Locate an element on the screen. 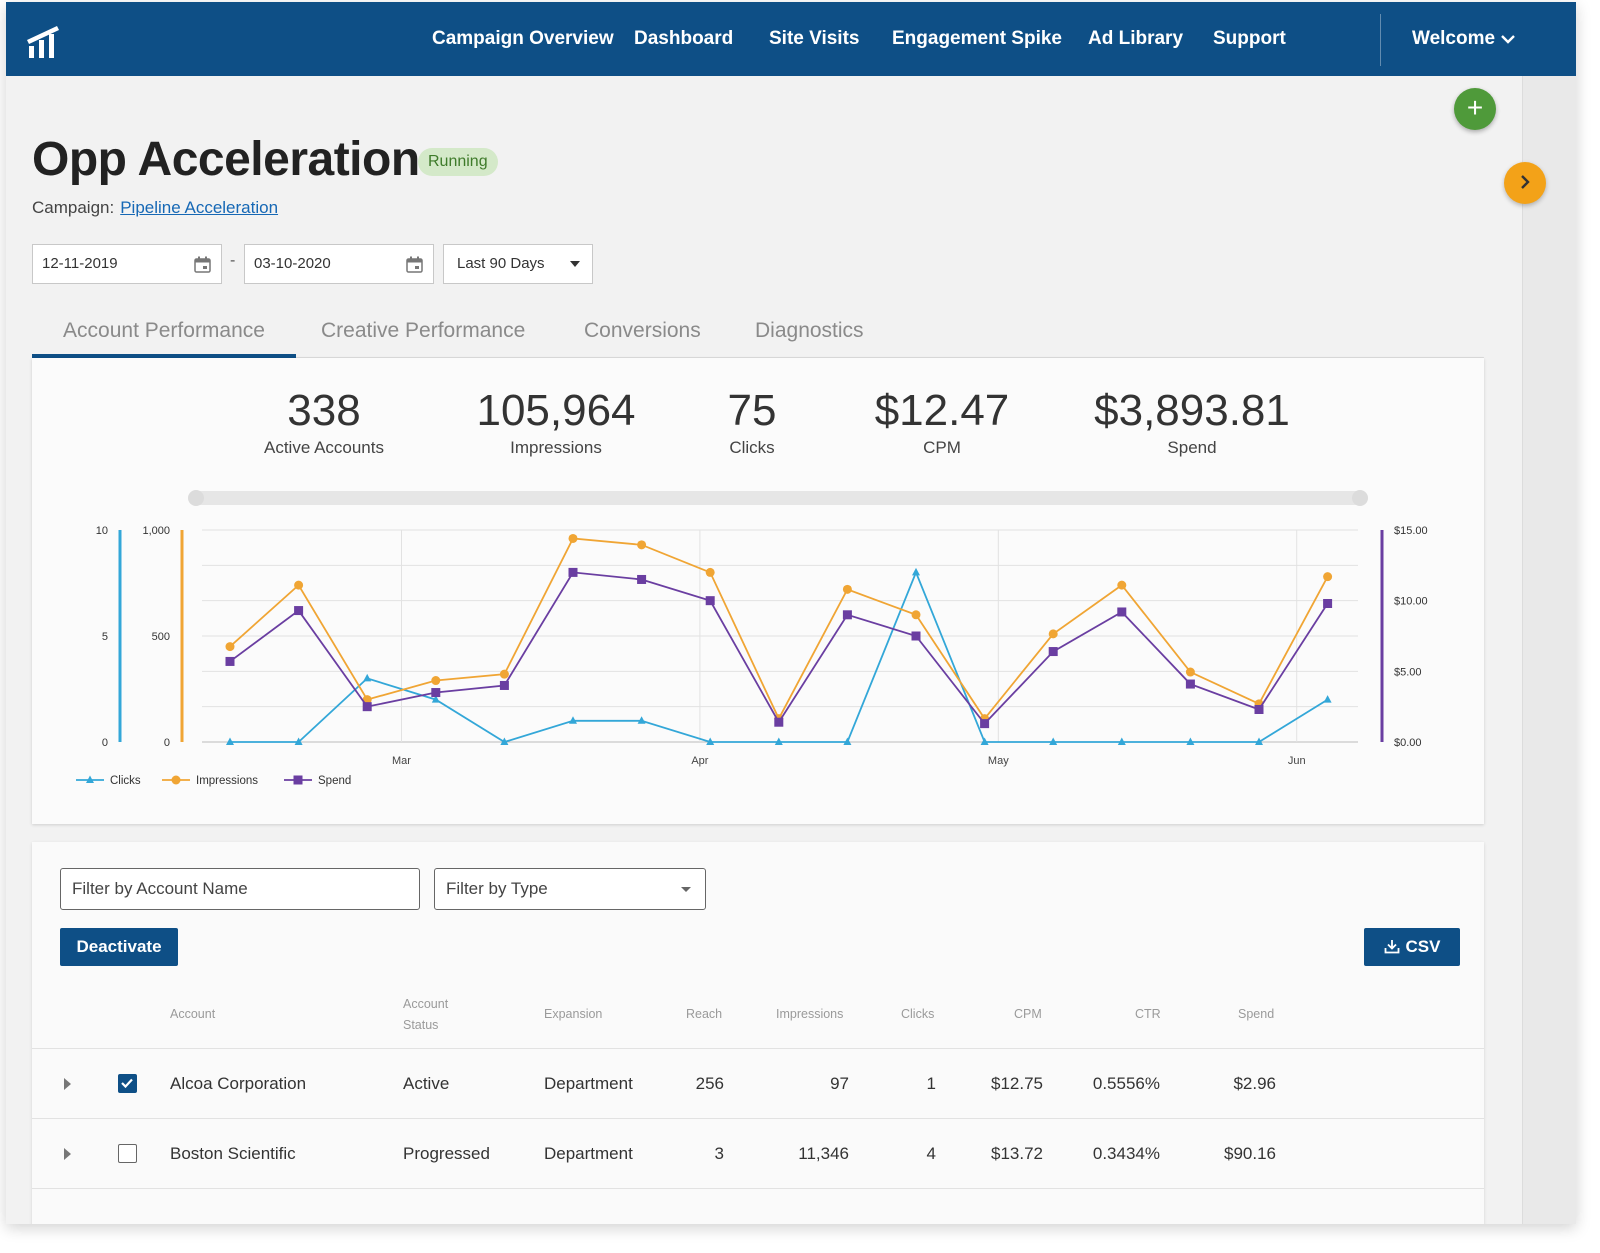 This screenshot has height=1253, width=1600. tab-conversions: Conversions is located at coordinates (642, 330).